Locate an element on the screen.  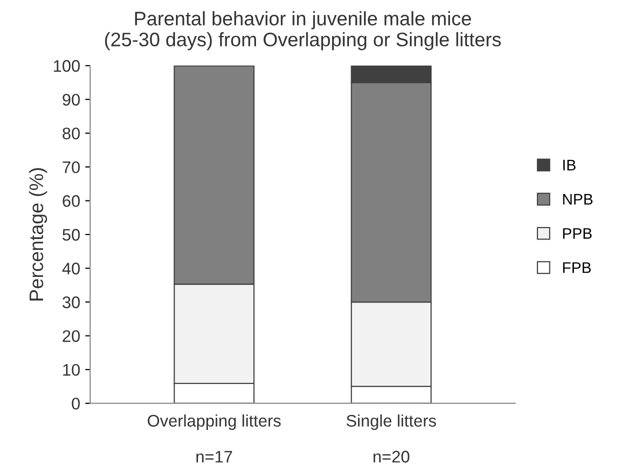
y-axis-title: Percentage (%) is located at coordinates (38, 234).